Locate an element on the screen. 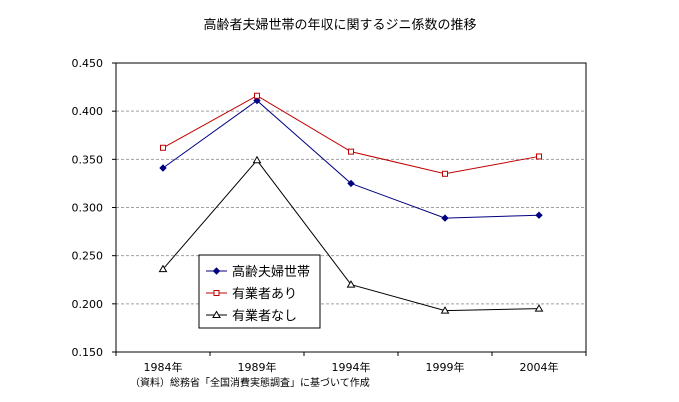 The width and height of the screenshot is (679, 402). x-tick-label: 1989年 is located at coordinates (257, 367).